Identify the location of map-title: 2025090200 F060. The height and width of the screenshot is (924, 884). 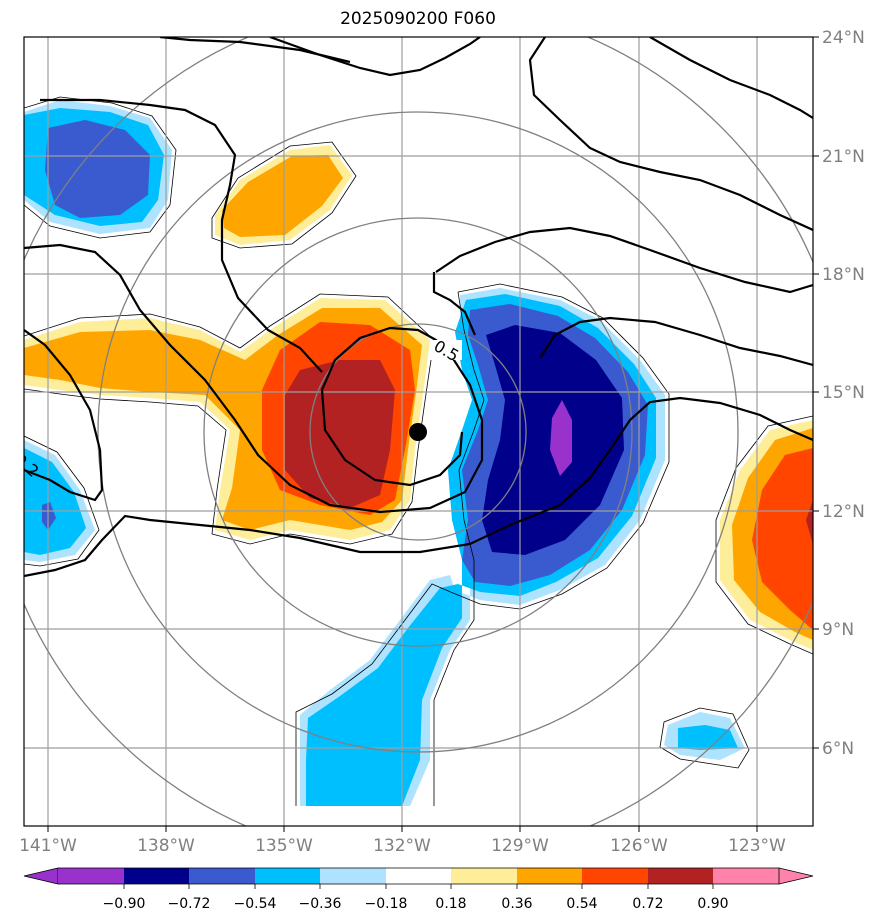
(418, 19).